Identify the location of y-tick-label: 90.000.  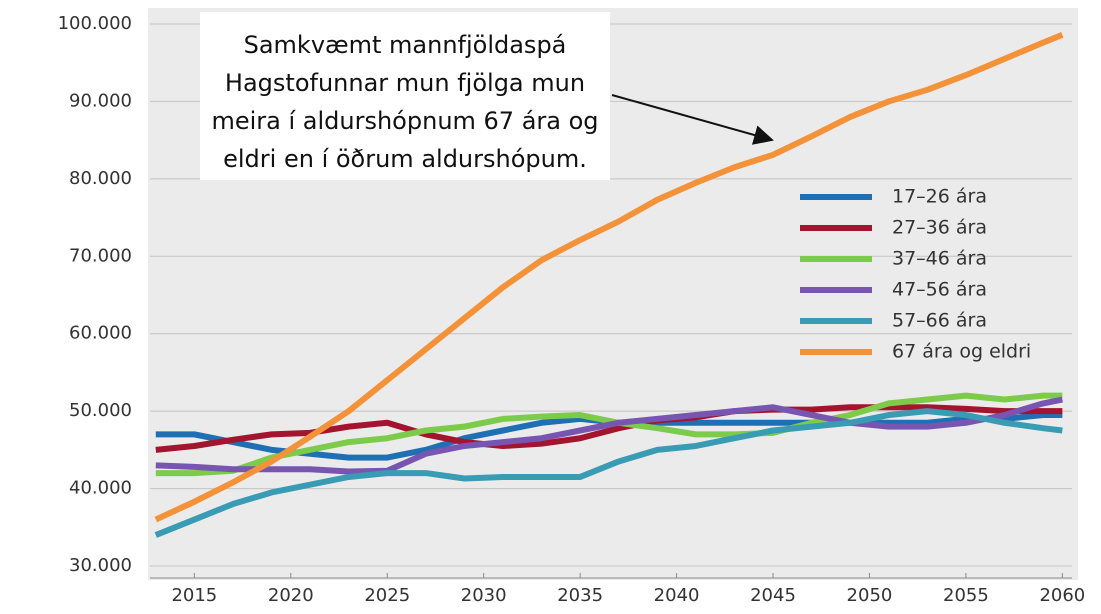
(100, 100).